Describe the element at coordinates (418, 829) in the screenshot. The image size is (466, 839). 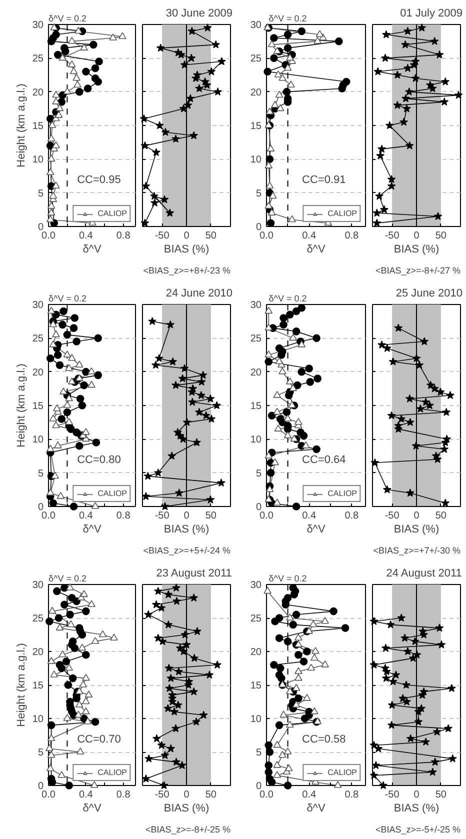
I see `text: <BIAS_z>=-5+/-25 %` at that location.